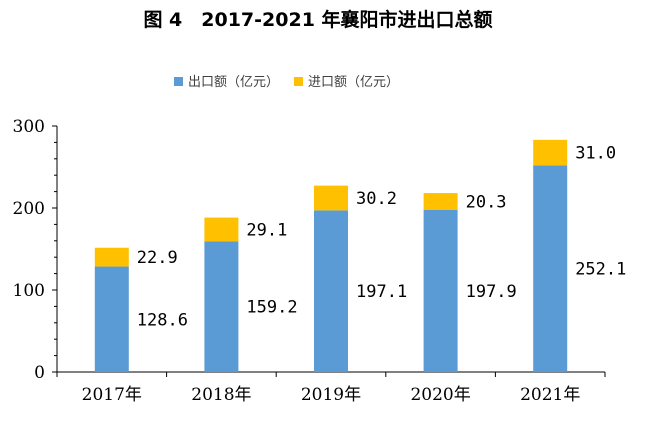 Image resolution: width=661 pixels, height=431 pixels. What do you see at coordinates (233, 82) in the screenshot?
I see `legend-label-export: 出口额（亿元）` at bounding box center [233, 82].